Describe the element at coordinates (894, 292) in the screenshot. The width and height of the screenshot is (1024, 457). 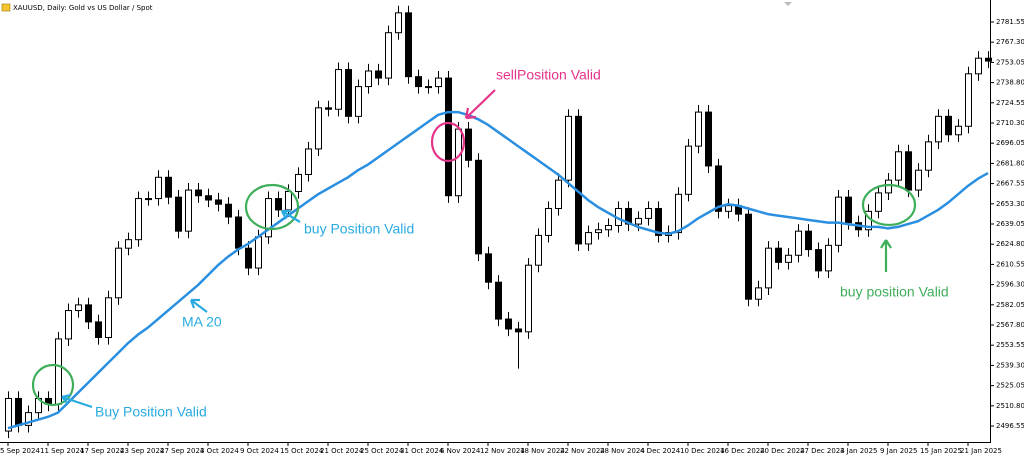
I see `annotation: buy position Valid` at that location.